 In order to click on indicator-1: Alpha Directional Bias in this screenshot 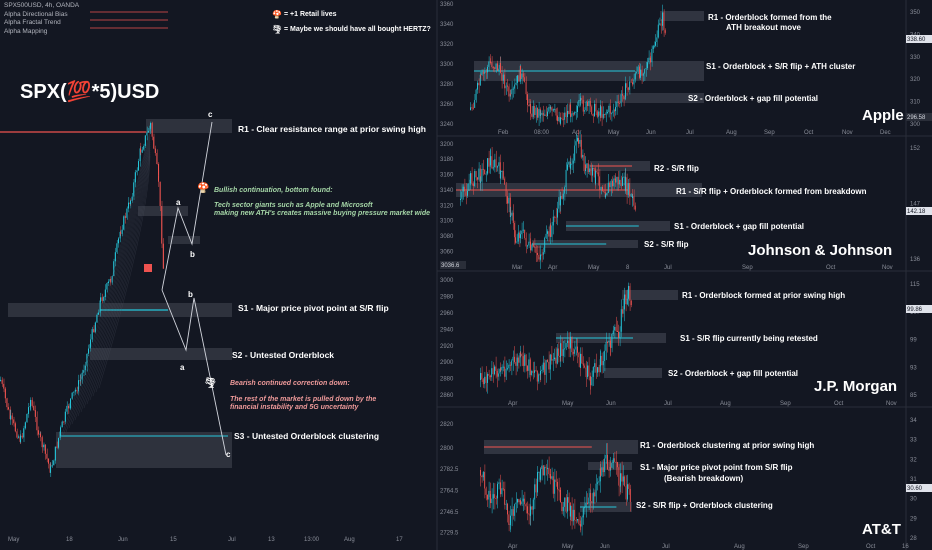, I will do `click(36, 14)`.